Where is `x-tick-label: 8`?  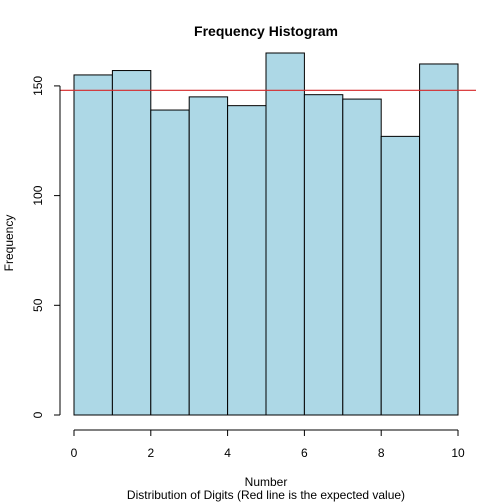 x-tick-label: 8 is located at coordinates (381, 453).